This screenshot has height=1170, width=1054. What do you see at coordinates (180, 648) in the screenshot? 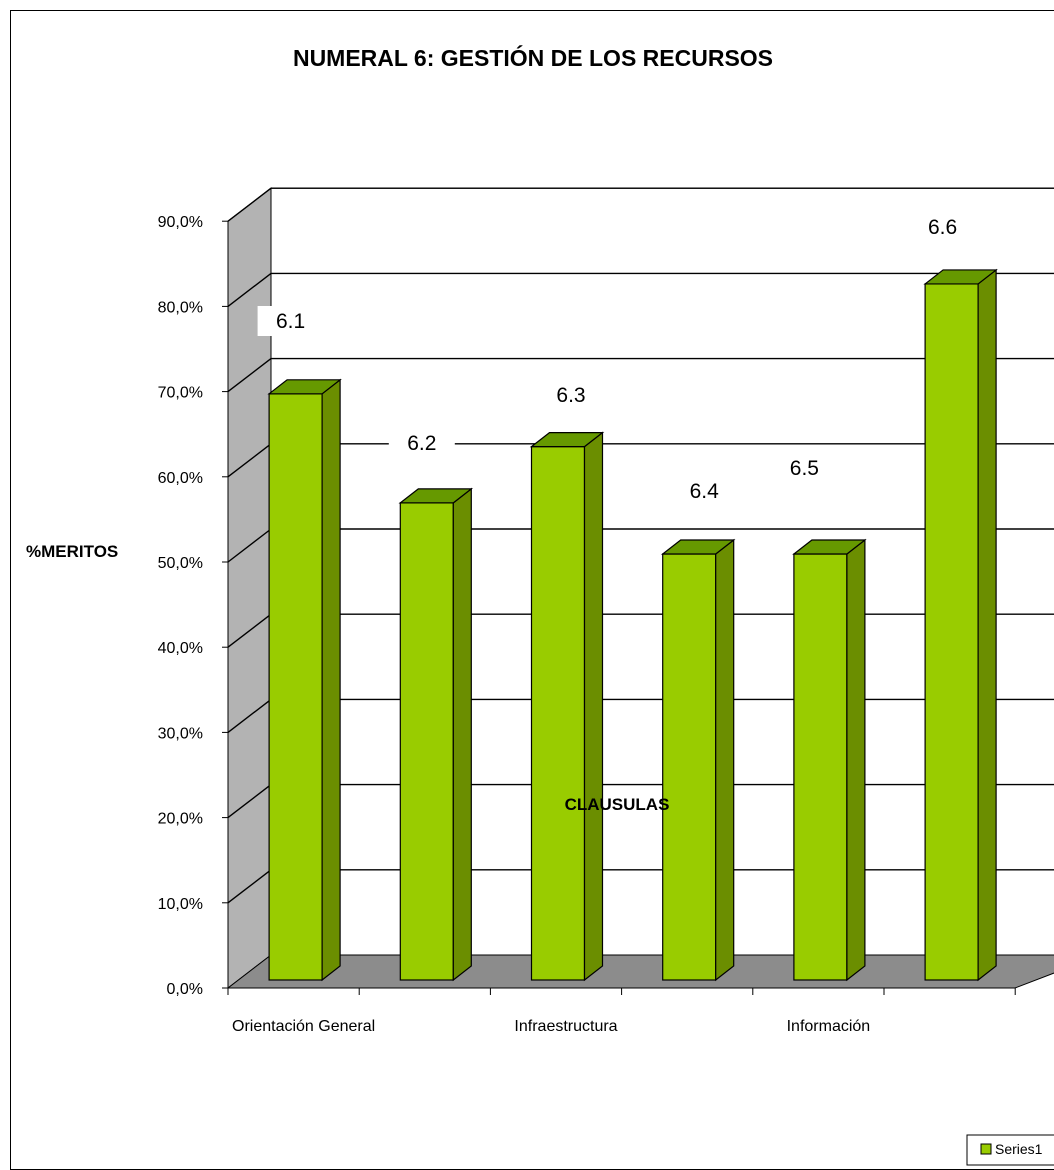
I see `y-tick-label: 40,0%` at bounding box center [180, 648].